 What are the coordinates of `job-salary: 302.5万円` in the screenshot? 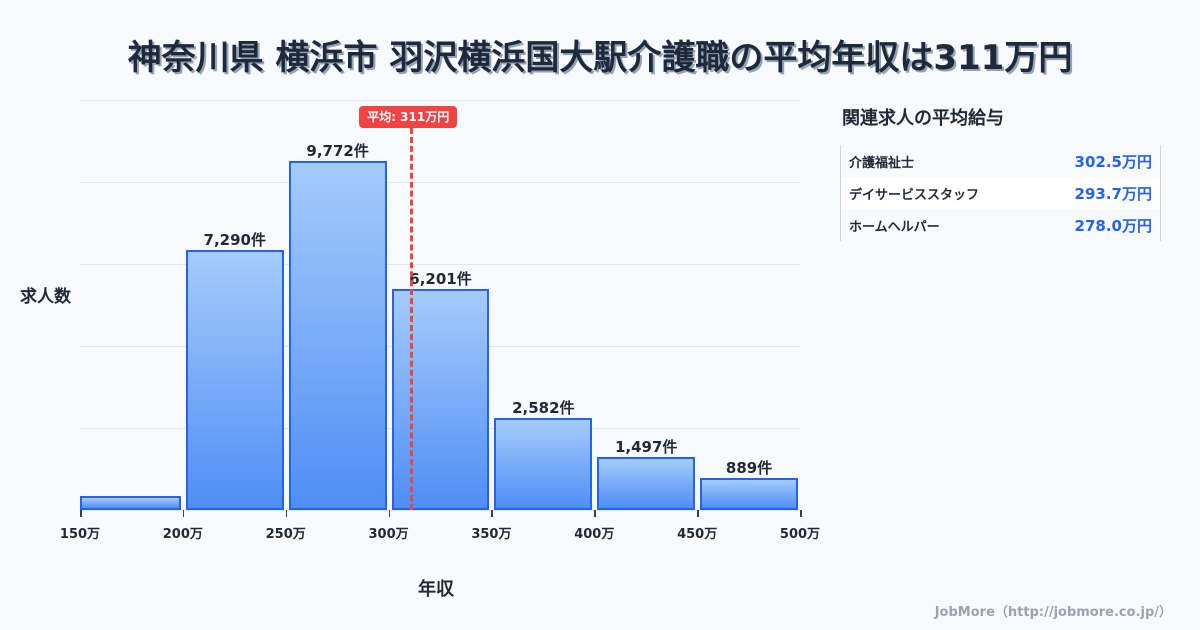 It's located at (1113, 161).